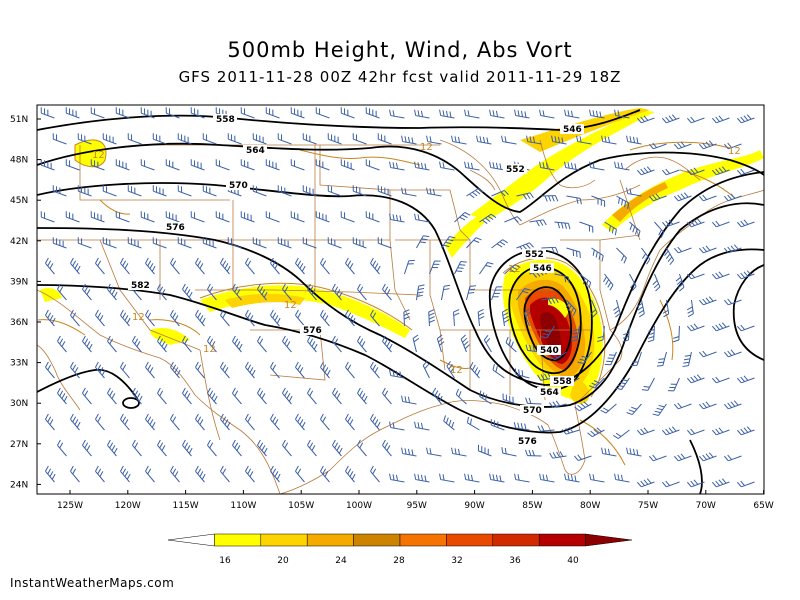 The image size is (800, 600). Describe the element at coordinates (186, 506) in the screenshot. I see `lon-label: 115W` at that location.